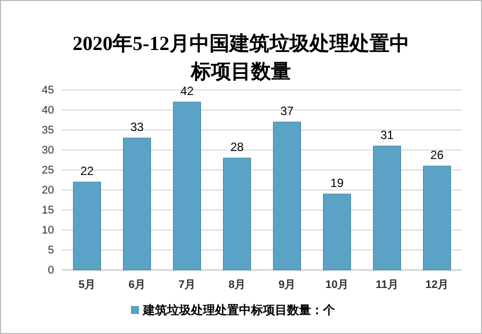 The height and width of the screenshot is (334, 482). Describe the element at coordinates (48, 130) in the screenshot. I see `y-tick-label: 35` at that location.